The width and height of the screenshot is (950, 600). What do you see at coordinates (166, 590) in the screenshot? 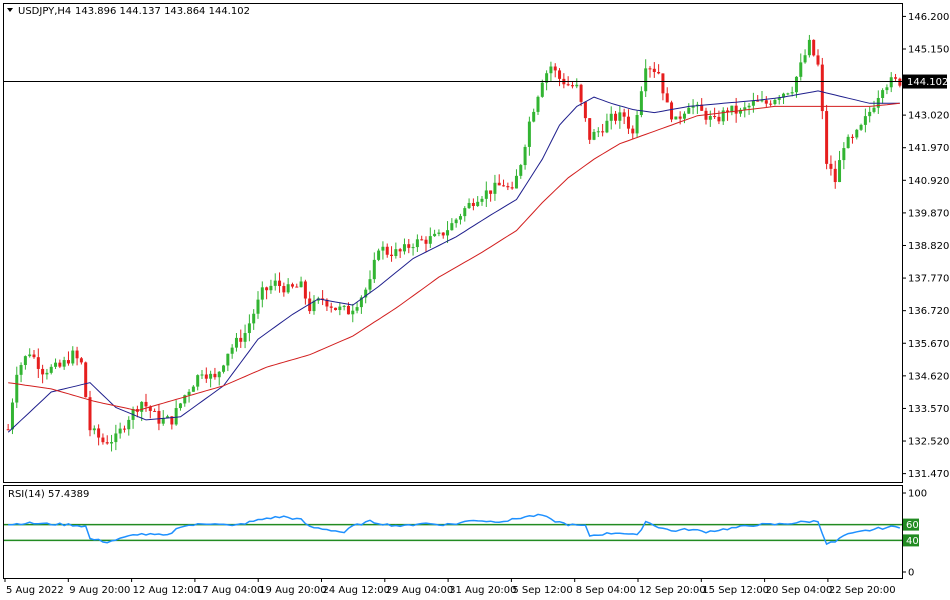
I see `time-tick-label: 12 Aug 12:00` at bounding box center [166, 590].